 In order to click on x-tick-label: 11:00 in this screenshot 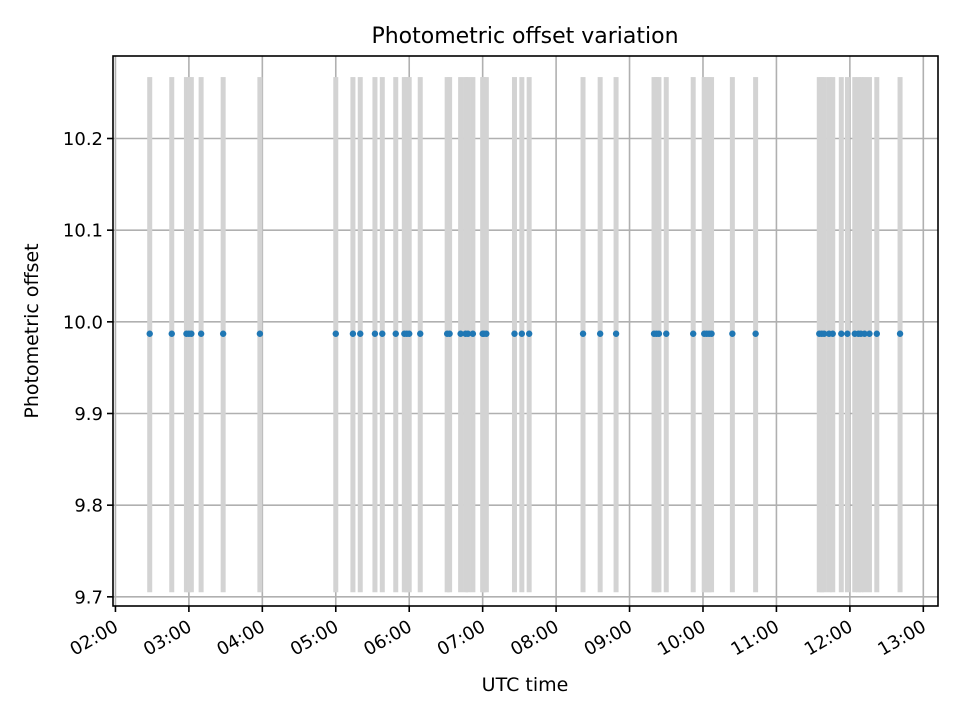, I will do `click(755, 638)`.